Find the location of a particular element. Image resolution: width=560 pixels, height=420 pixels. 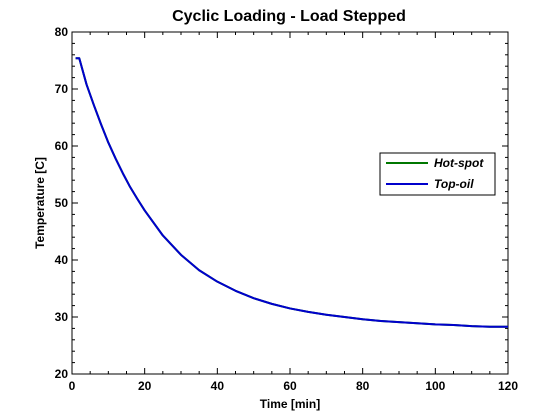

x-tick-label: 40 is located at coordinates (218, 386).